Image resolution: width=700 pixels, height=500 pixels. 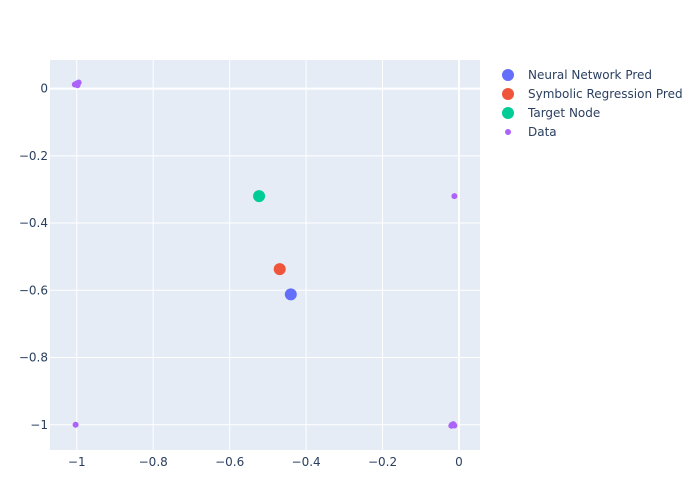 I want to click on legend-item: Symbolic Regression Pred, so click(x=592, y=94).